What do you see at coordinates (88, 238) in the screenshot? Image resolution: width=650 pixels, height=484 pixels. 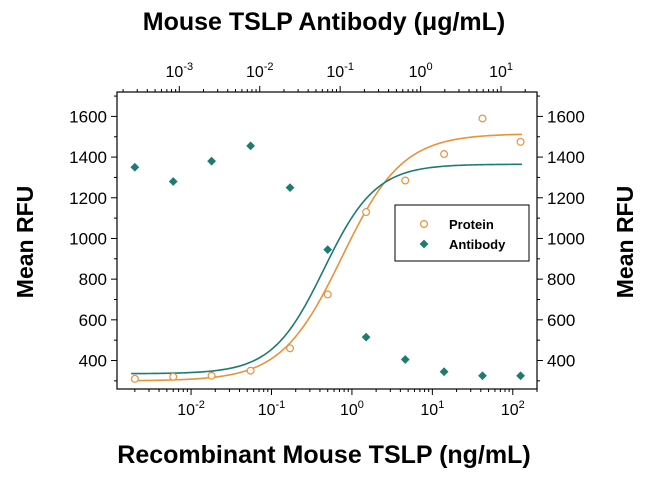 I see `y-tick-label-left: 1000` at bounding box center [88, 238].